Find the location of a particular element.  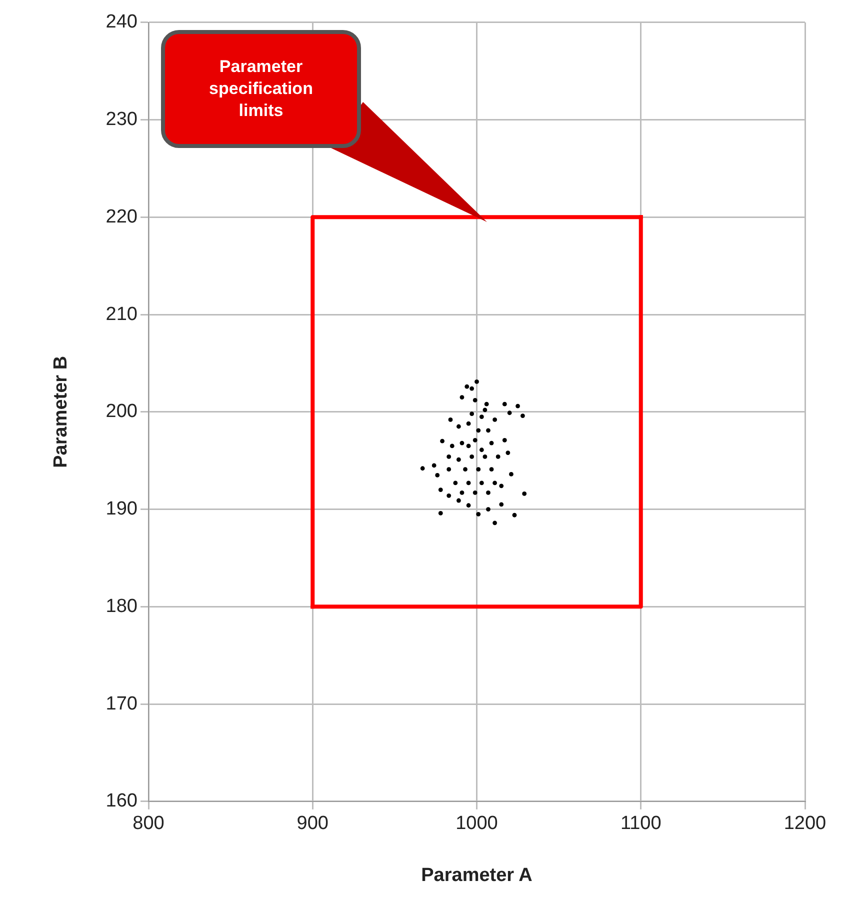

y-tick-label: 210 is located at coordinates (122, 314).